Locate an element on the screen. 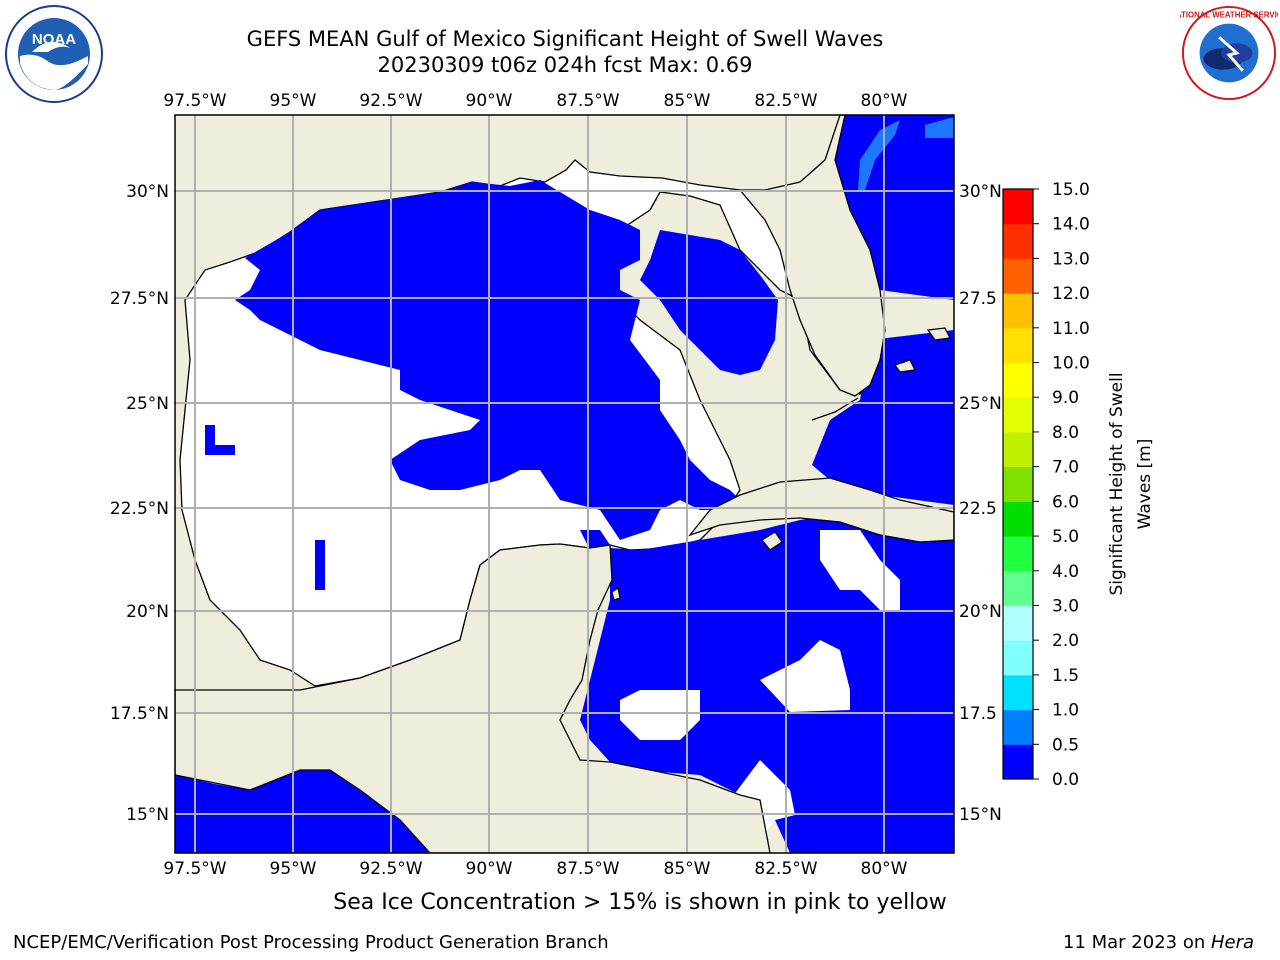 The image size is (1280, 960). cozumel is located at coordinates (616, 594).